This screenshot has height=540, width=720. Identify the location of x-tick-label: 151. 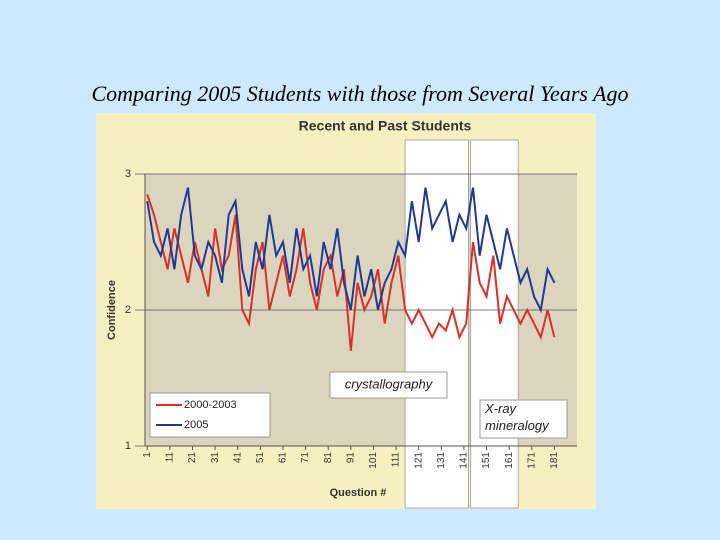
(486, 460).